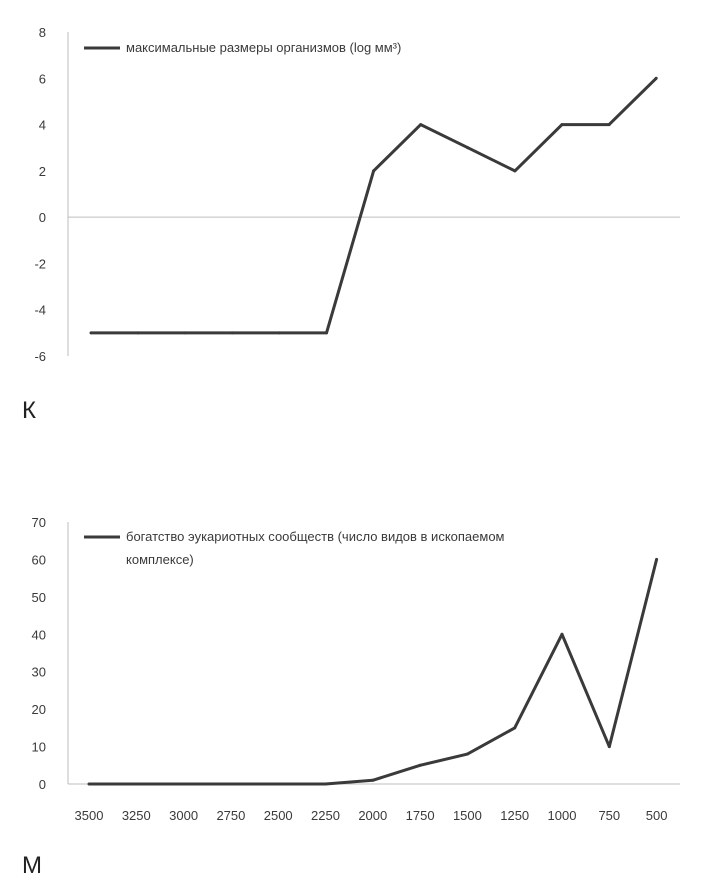  I want to click on chart-m-x-tick-label: 1750, so click(420, 815).